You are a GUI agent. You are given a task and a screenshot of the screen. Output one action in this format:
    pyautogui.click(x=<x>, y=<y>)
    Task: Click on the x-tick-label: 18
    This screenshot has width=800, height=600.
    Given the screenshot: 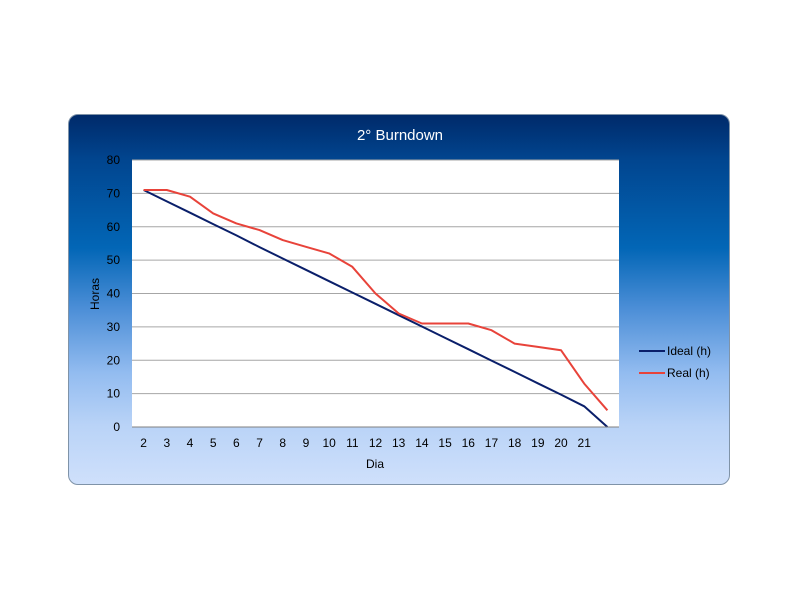 What is the action you would take?
    pyautogui.click(x=515, y=443)
    